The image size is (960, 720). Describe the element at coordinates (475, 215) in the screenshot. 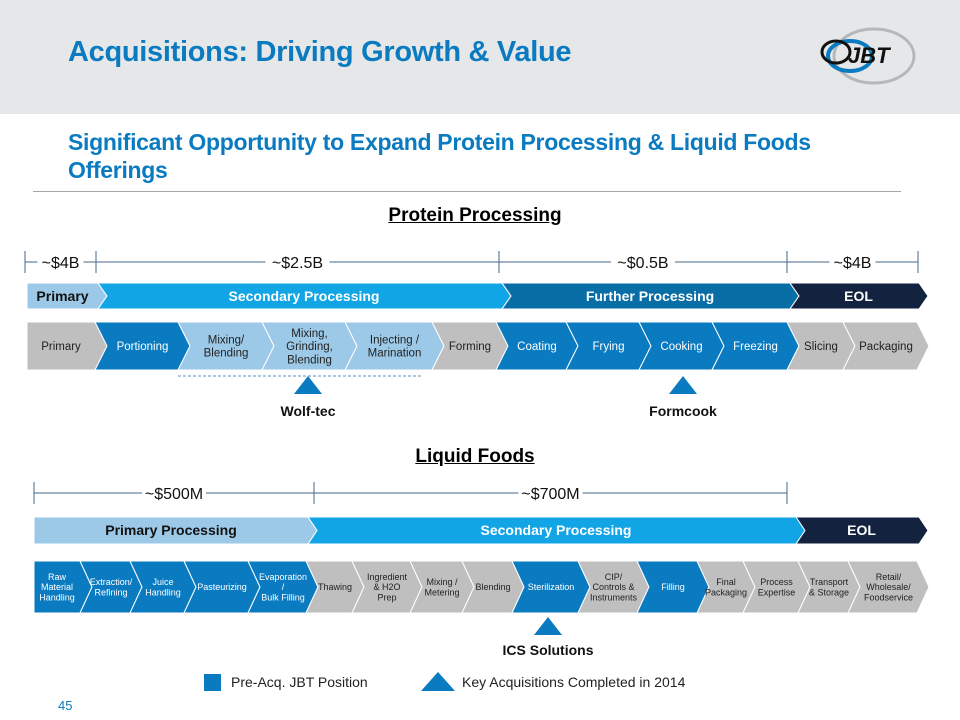

I see `protein-section-title: Protein Processing` at that location.